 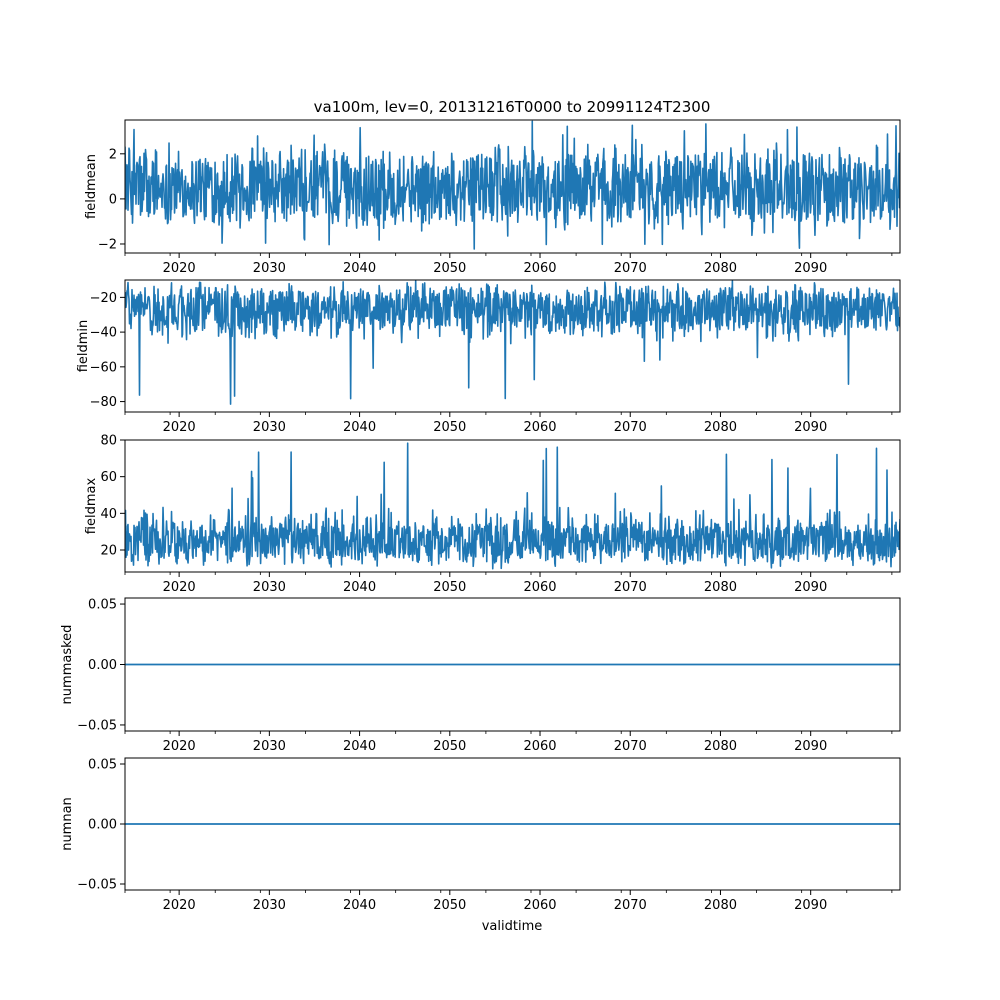 What do you see at coordinates (103, 367) in the screenshot?
I see `y-tick-label: −60` at bounding box center [103, 367].